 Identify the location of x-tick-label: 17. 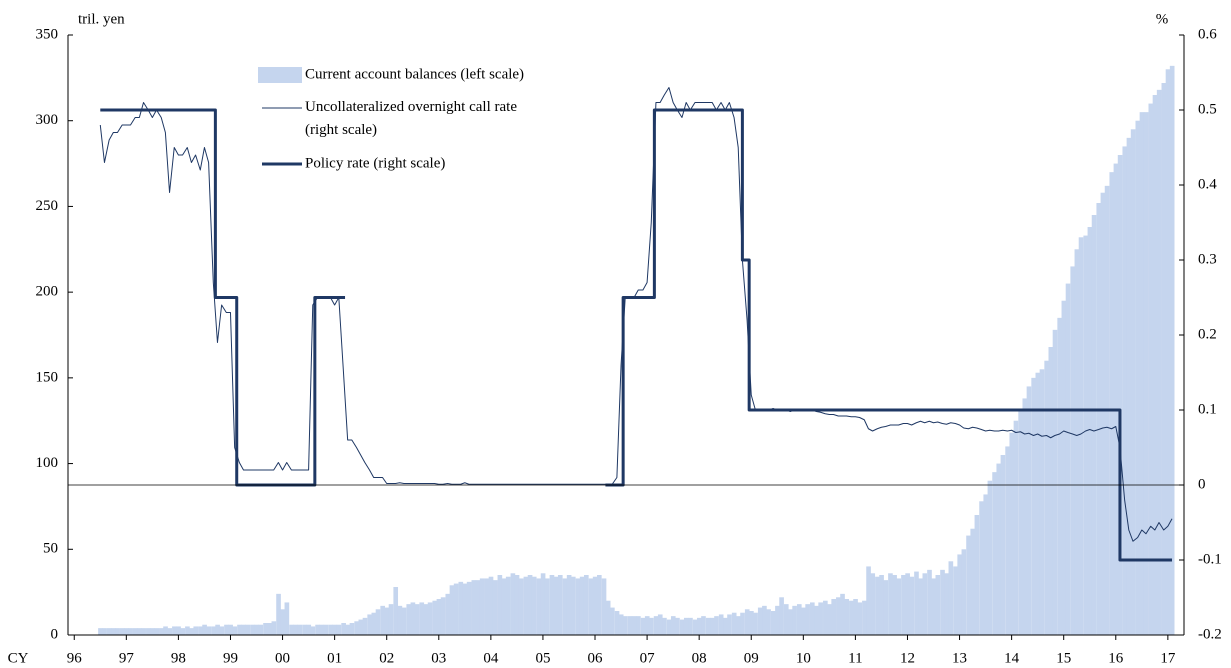
(1168, 658).